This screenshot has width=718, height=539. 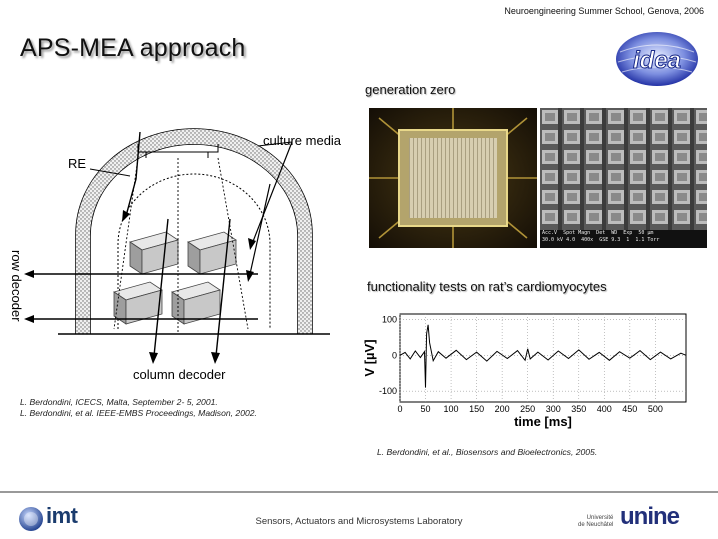 I want to click on x-tick-label: 150, so click(x=476, y=409).